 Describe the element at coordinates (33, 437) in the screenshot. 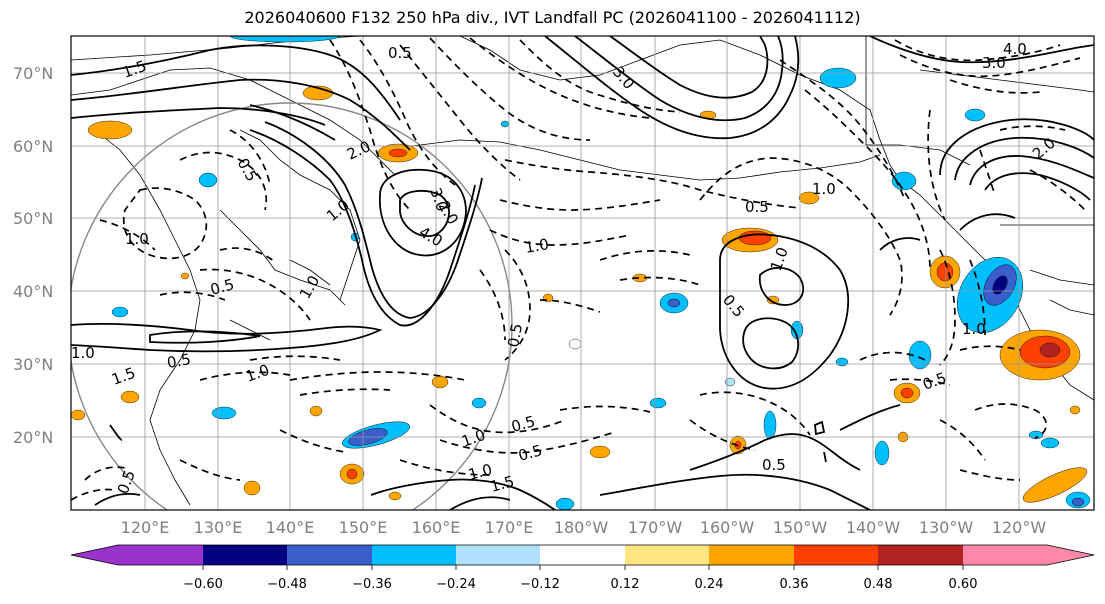

I see `lat-label: 20°N` at that location.